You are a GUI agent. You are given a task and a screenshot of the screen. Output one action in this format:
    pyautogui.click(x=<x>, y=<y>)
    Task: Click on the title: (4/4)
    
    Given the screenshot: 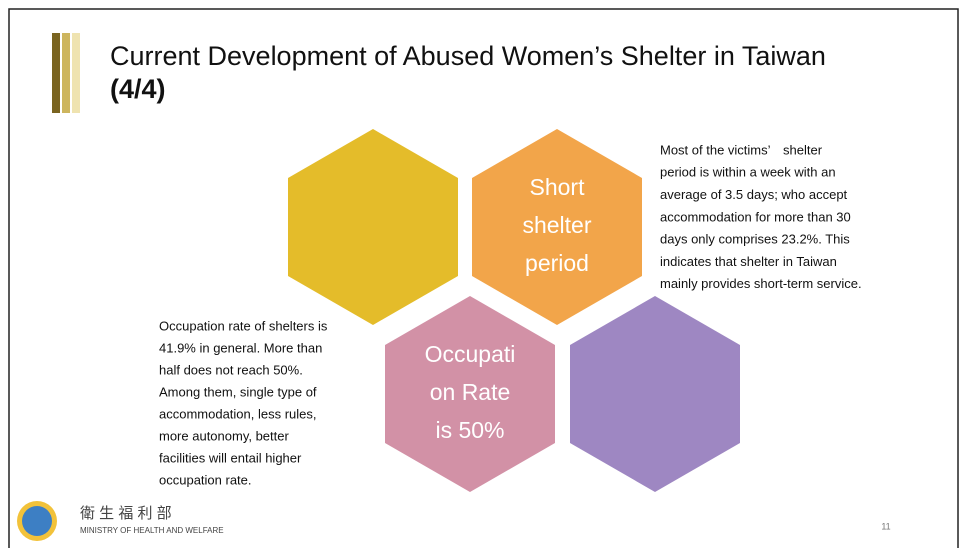 What is the action you would take?
    pyautogui.click(x=138, y=89)
    